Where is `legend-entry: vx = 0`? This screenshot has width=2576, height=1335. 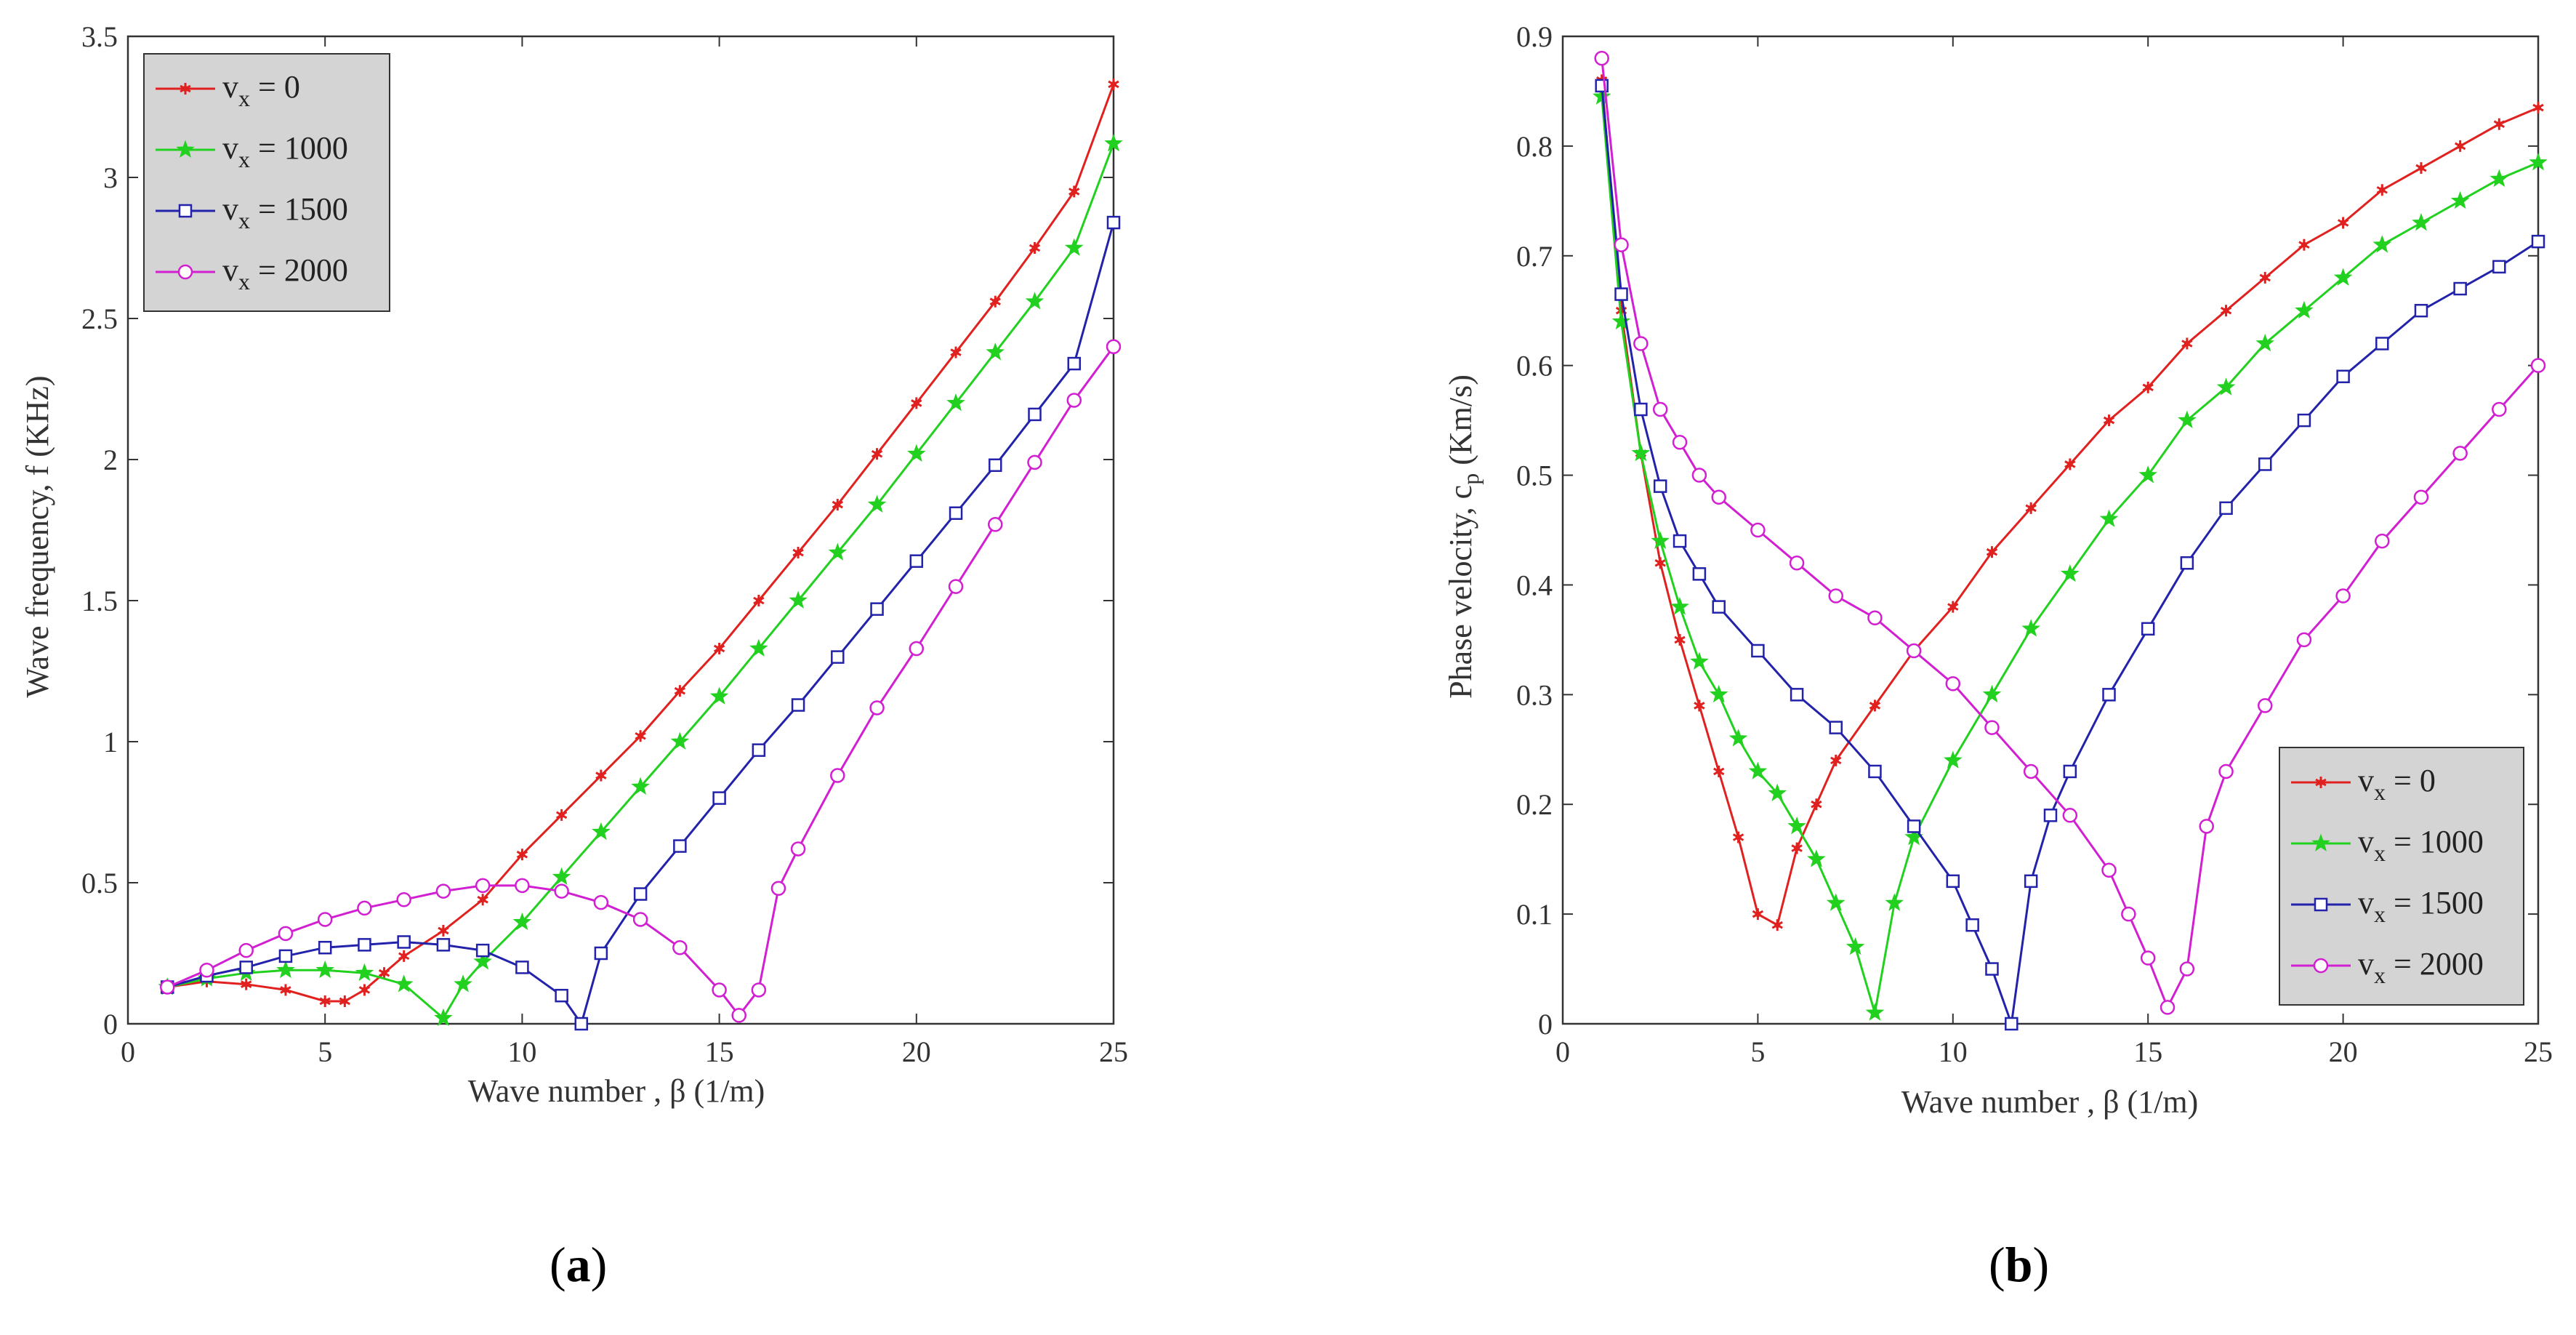
legend-entry: vx = 0 is located at coordinates (2363, 784).